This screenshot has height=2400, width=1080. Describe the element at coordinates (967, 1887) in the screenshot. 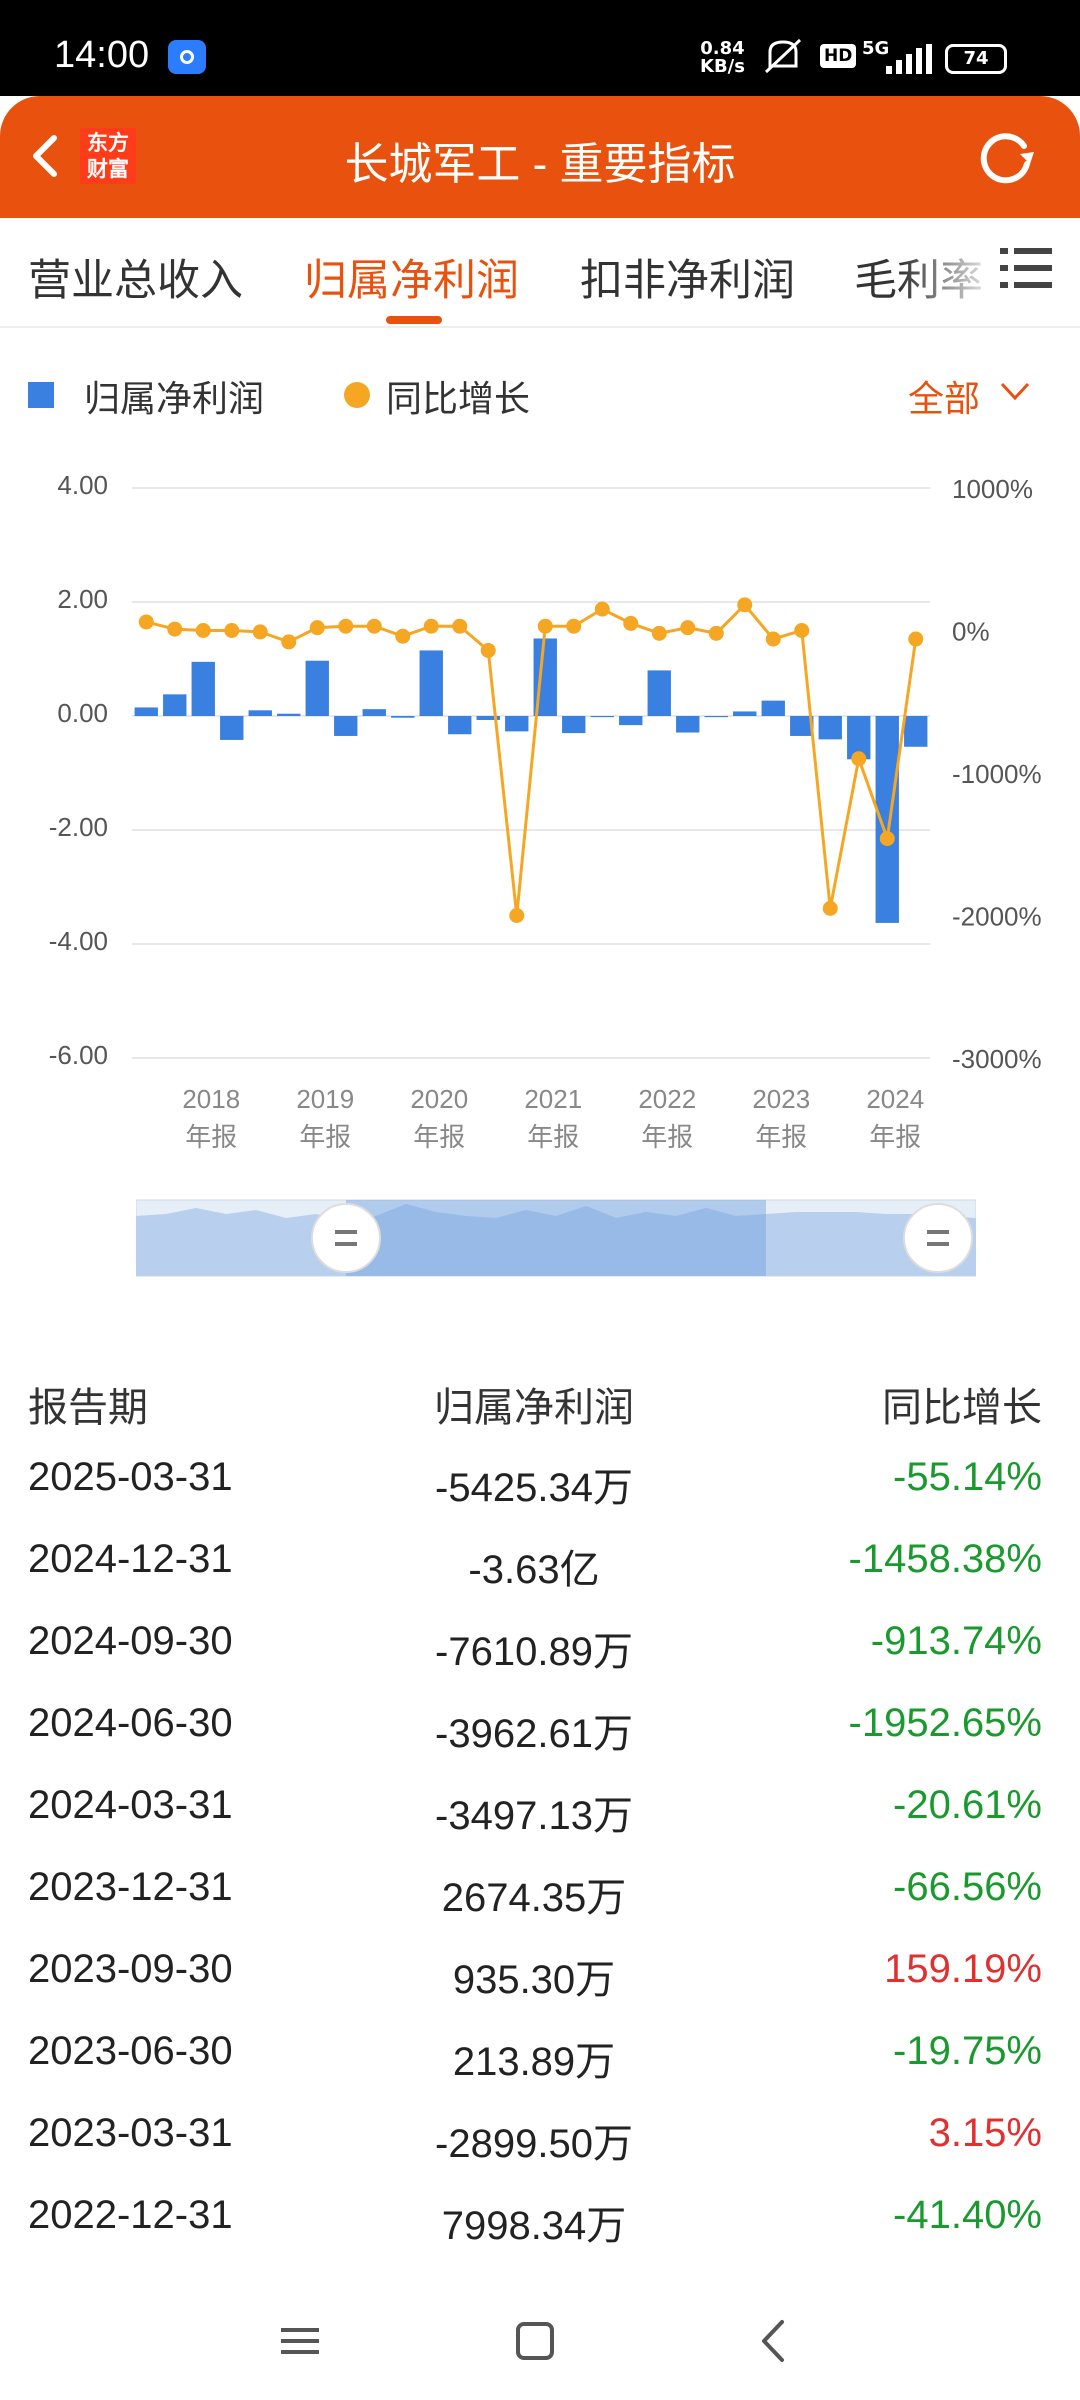

I see `yoy-growth-value: -66.56%` at that location.